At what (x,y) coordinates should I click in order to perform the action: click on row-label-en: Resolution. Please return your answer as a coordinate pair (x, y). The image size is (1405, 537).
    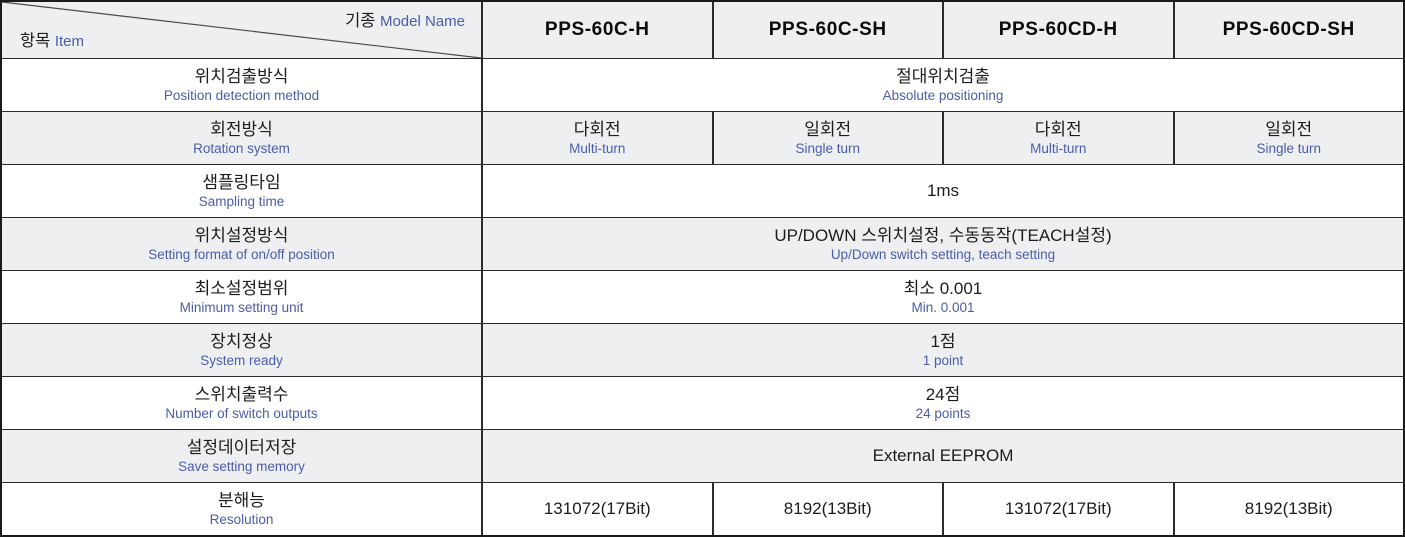
    Looking at the image, I should click on (241, 519).